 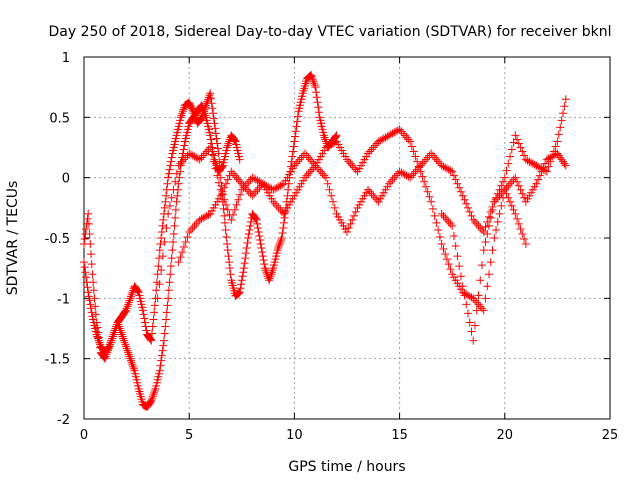 I want to click on x-tick-label: 10, so click(x=294, y=435).